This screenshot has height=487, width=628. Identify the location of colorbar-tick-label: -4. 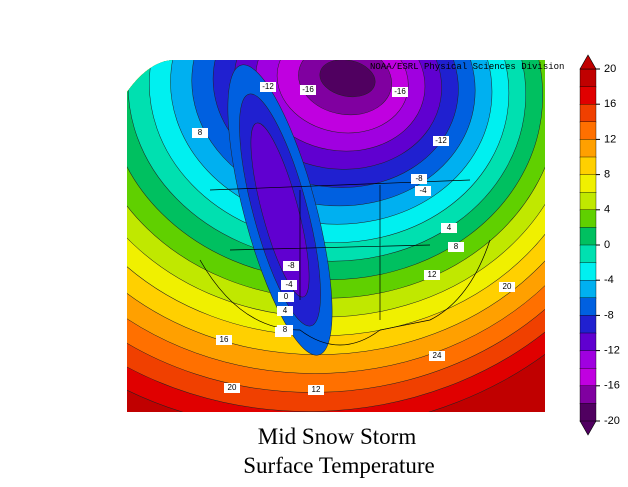
(609, 280).